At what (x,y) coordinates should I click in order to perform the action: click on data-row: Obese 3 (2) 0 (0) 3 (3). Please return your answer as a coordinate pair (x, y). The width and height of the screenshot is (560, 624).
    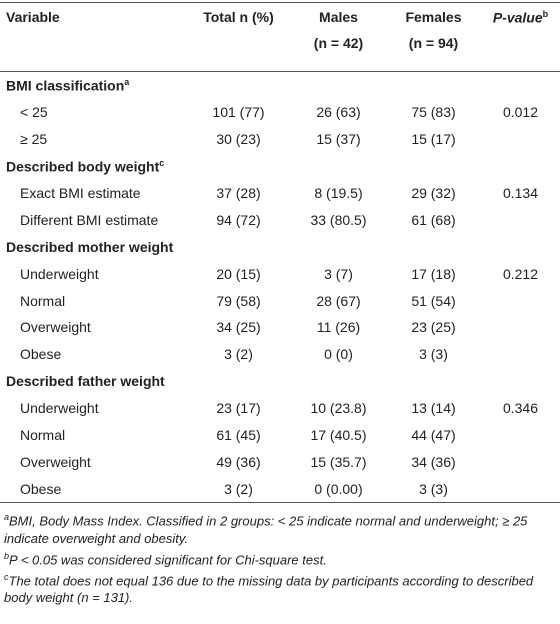
    Looking at the image, I should click on (280, 354).